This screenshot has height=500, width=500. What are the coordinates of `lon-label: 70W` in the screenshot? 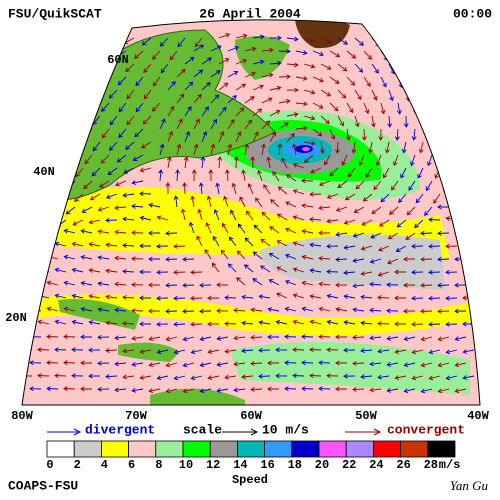 It's located at (136, 416).